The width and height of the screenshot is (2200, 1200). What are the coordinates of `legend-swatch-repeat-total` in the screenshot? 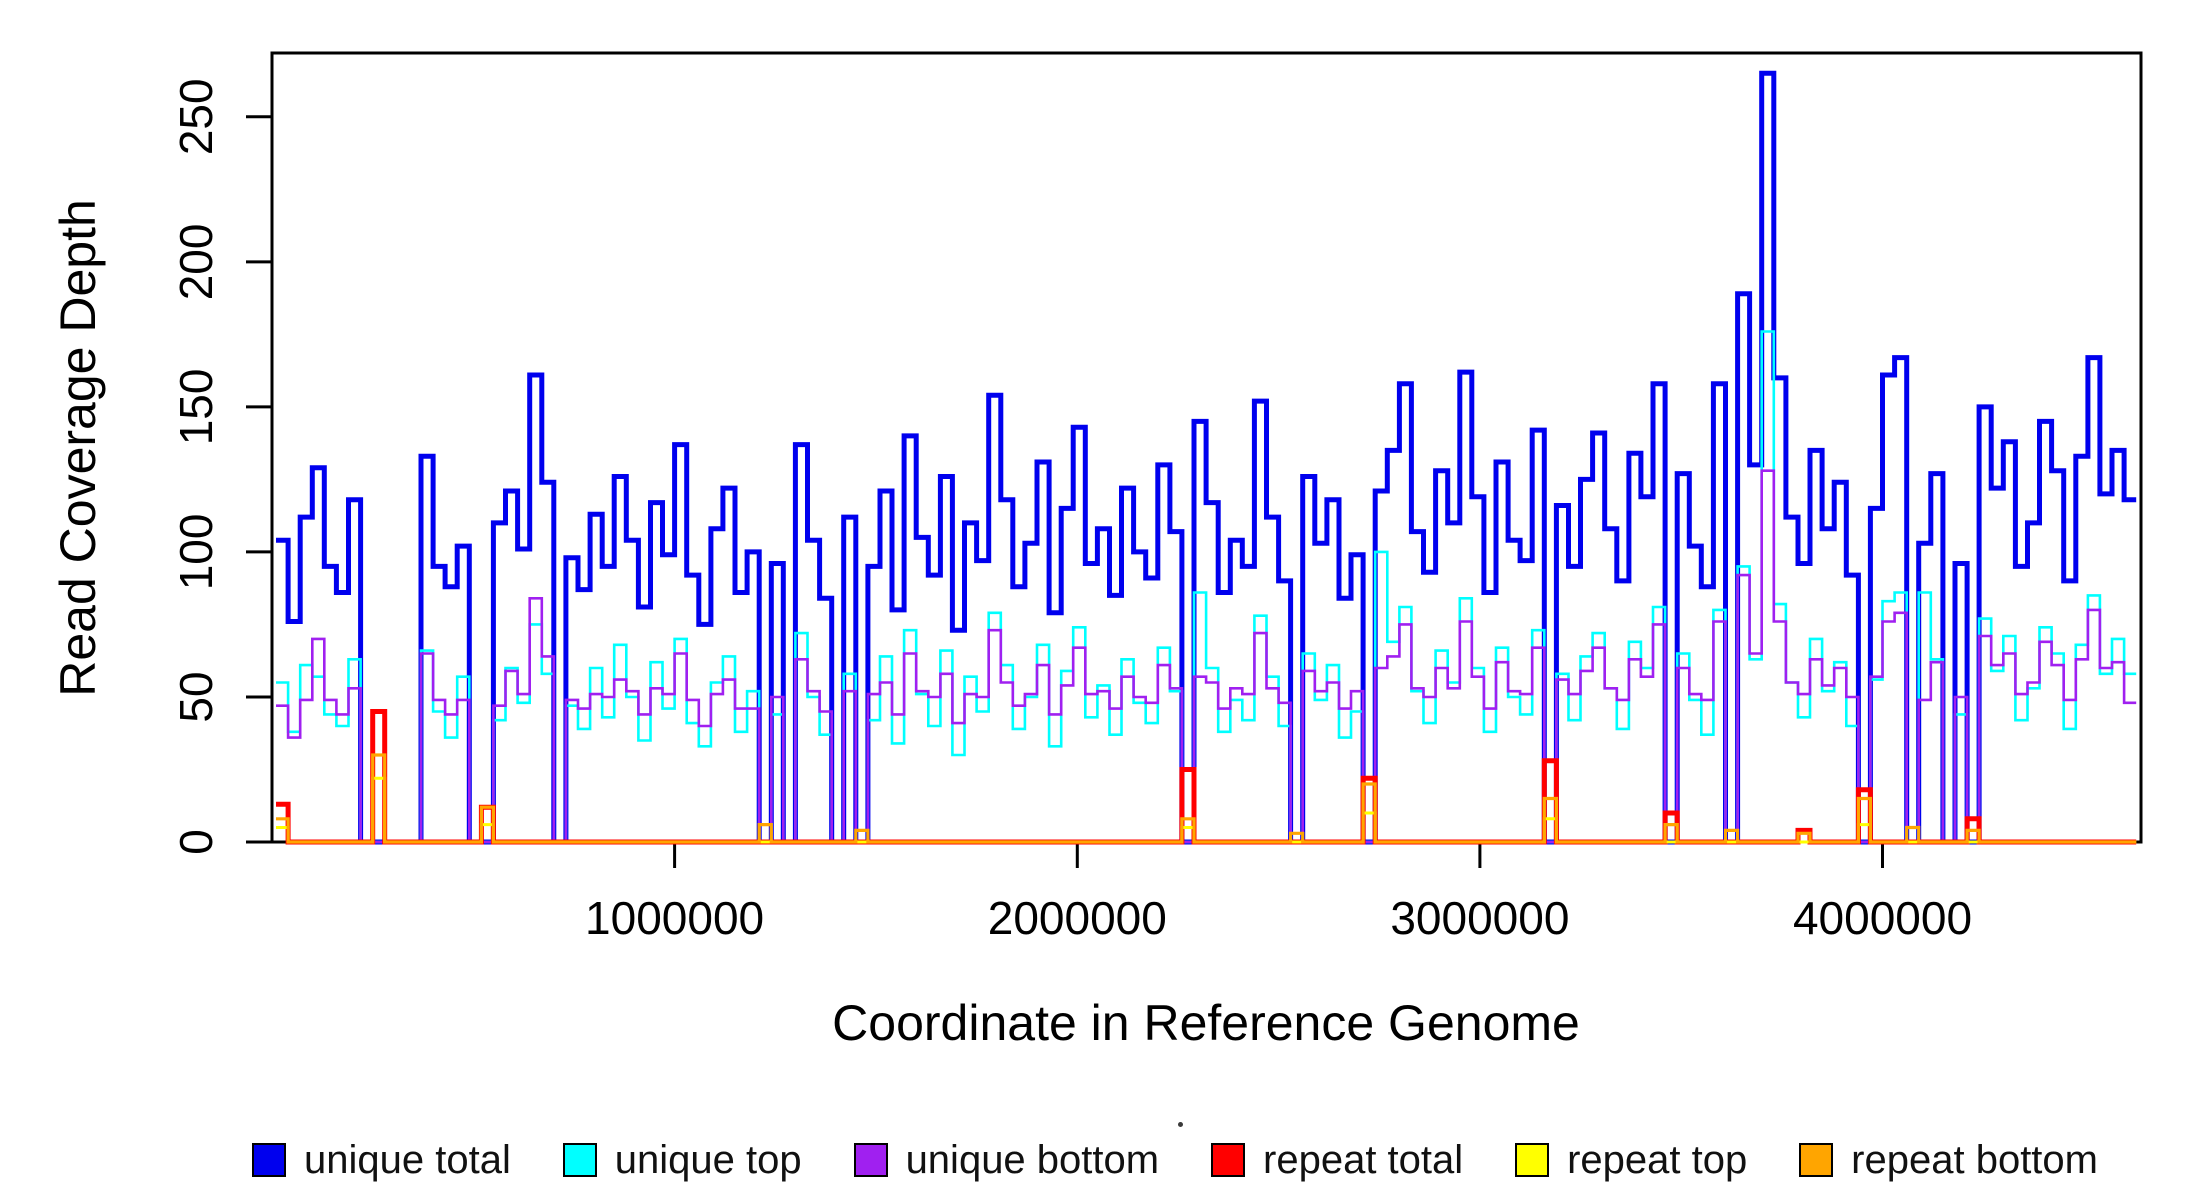 It's located at (1228, 1160).